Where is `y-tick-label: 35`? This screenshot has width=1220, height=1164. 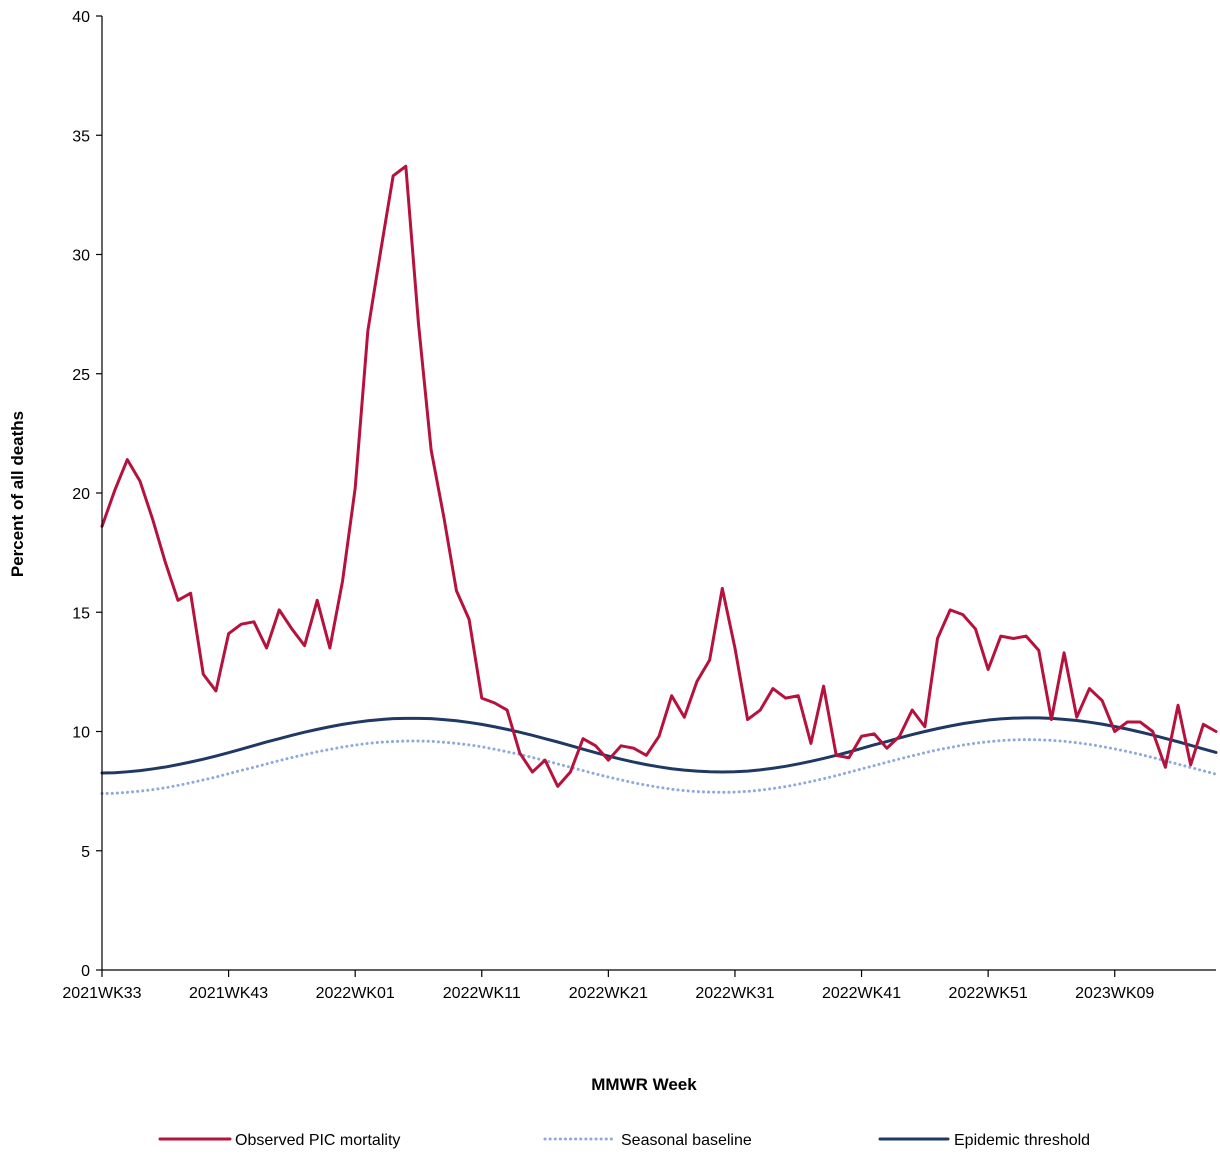 y-tick-label: 35 is located at coordinates (81, 136).